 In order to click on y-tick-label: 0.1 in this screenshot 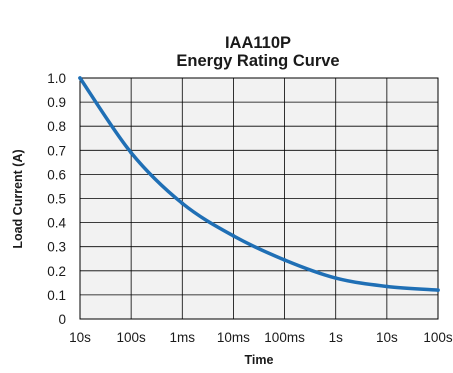, I will do `click(56, 295)`.